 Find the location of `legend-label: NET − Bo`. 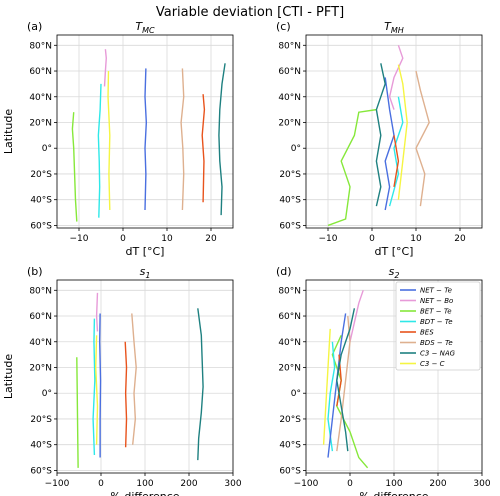

legend-label: NET − Bo is located at coordinates (436, 301).